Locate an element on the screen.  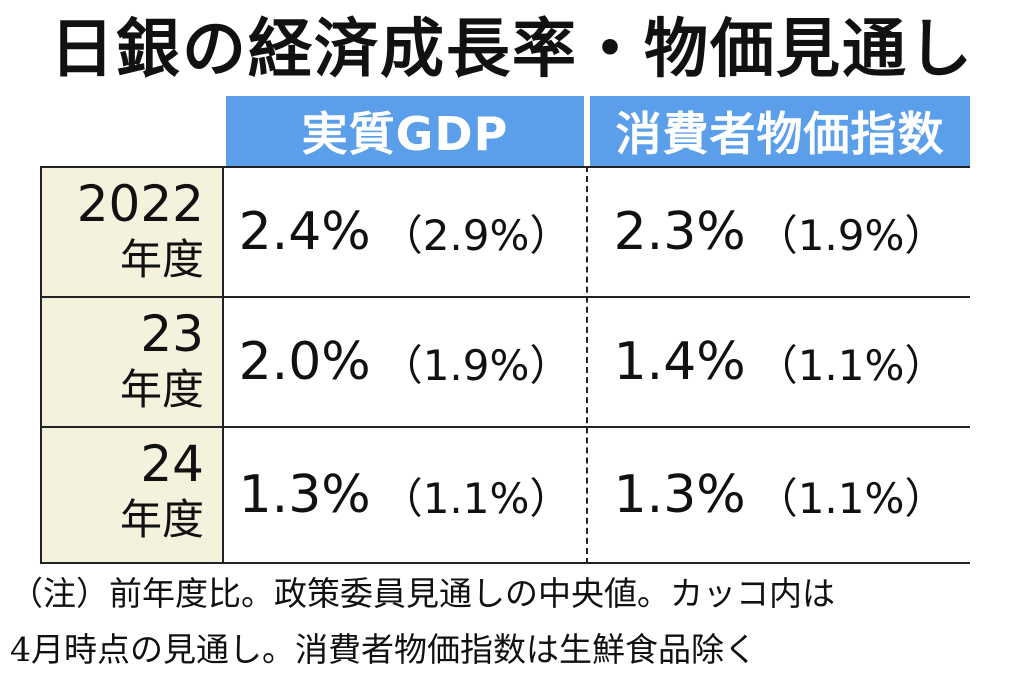
cpi-value: 1.3% is located at coordinates (679, 495).